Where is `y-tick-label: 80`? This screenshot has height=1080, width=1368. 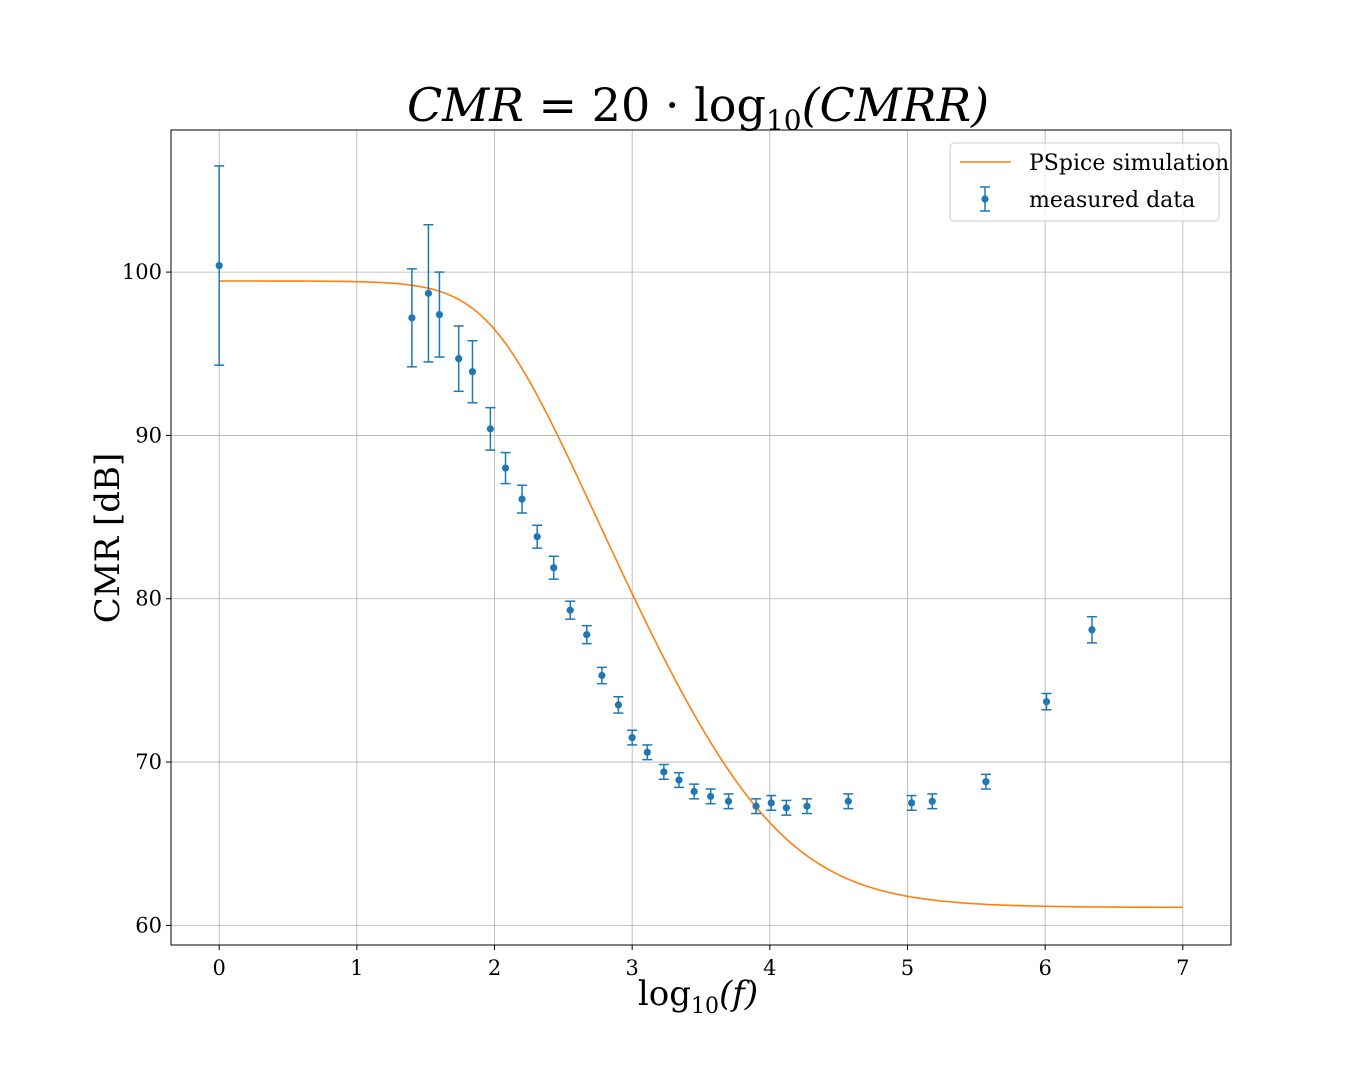
y-tick-label: 80 is located at coordinates (148, 599).